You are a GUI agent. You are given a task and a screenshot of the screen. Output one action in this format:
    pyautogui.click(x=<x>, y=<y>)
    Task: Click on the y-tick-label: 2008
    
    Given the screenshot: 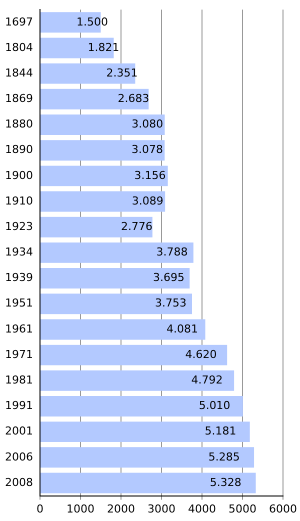 What is the action you would take?
    pyautogui.click(x=18, y=482)
    